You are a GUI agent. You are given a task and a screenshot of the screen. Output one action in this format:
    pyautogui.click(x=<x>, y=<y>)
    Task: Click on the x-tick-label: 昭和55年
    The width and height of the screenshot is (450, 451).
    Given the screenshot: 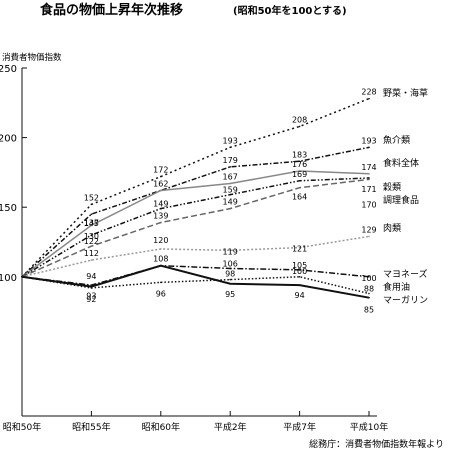 What is the action you would take?
    pyautogui.click(x=91, y=427)
    